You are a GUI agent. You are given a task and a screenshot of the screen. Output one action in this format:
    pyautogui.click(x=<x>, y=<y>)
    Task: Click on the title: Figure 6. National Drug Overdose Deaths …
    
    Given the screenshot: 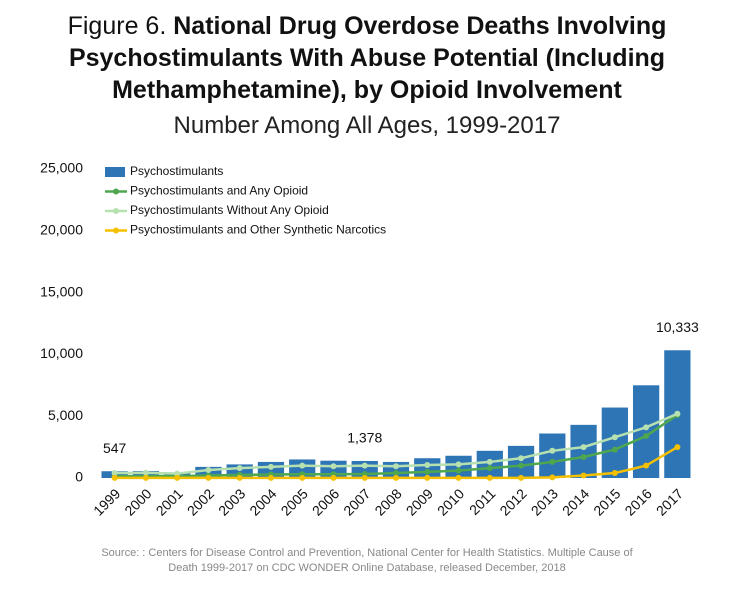 What is the action you would take?
    pyautogui.click(x=367, y=58)
    